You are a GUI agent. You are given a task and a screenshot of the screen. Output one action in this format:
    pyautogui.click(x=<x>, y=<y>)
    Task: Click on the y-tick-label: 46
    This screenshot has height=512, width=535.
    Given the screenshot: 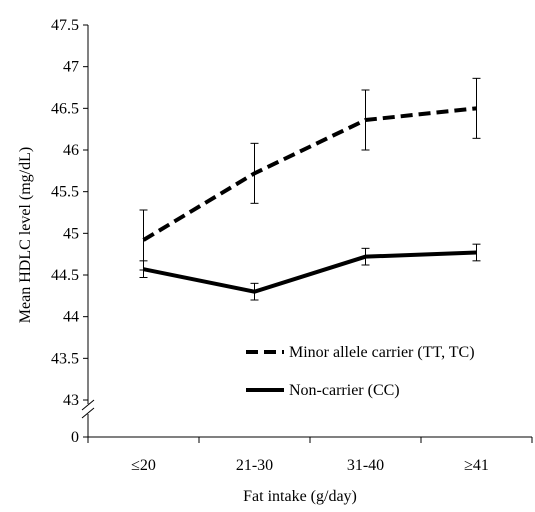 What is the action you would take?
    pyautogui.click(x=71, y=150)
    